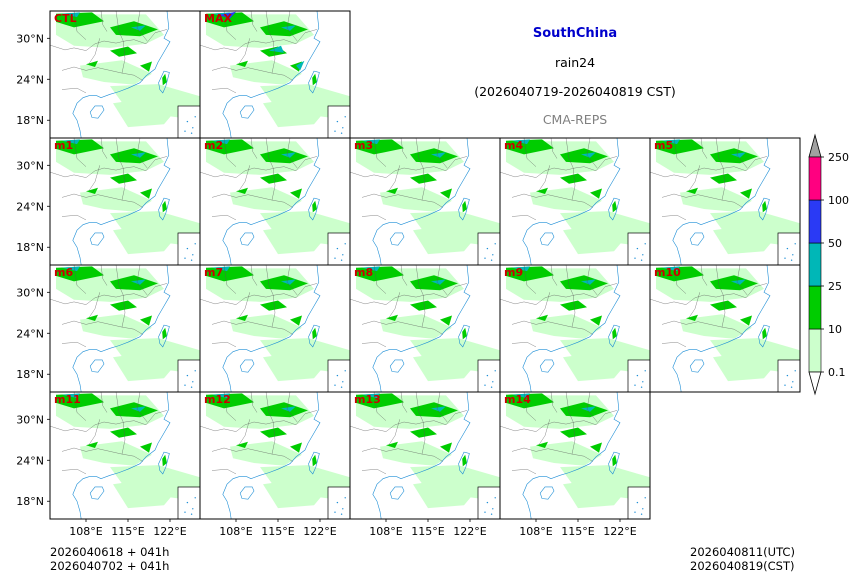  I want to click on panel-frame, so click(575, 455).